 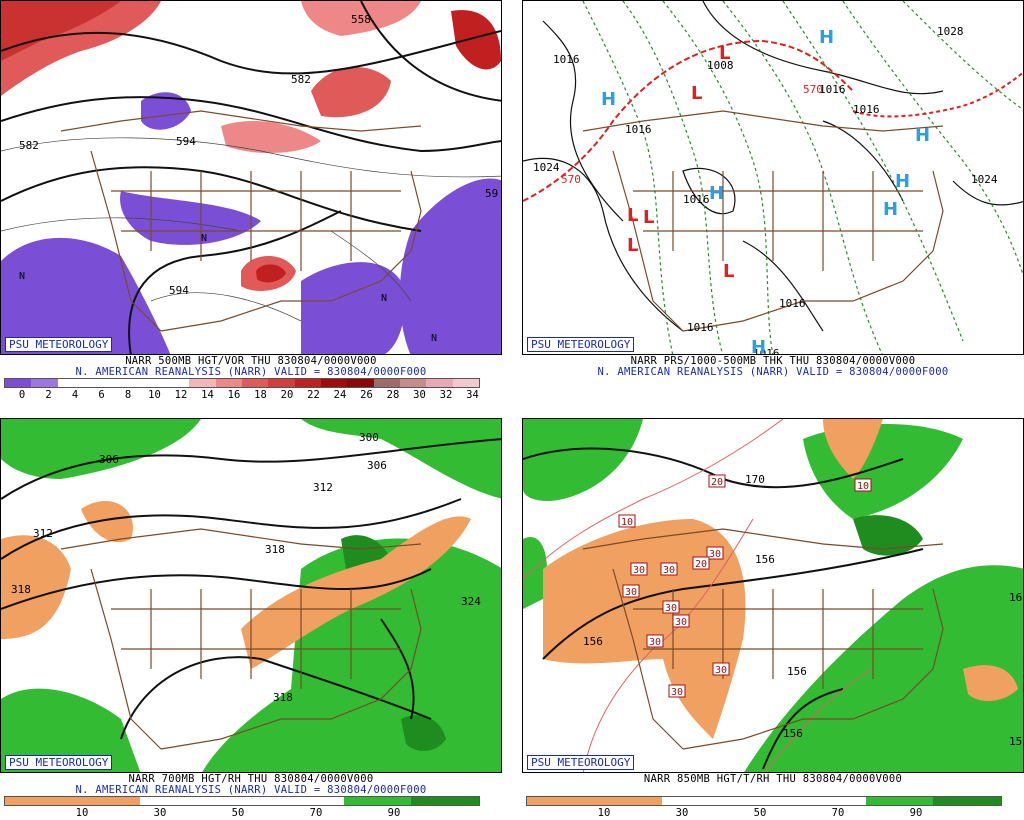 What do you see at coordinates (340, 395) in the screenshot?
I see `colorbar-tick-label: 24` at bounding box center [340, 395].